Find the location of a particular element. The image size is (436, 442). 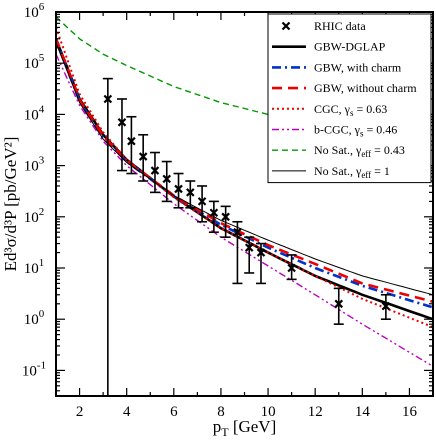

y-axis-label: Ed³σ/d³P [pb/GeV²] is located at coordinates (10, 204).